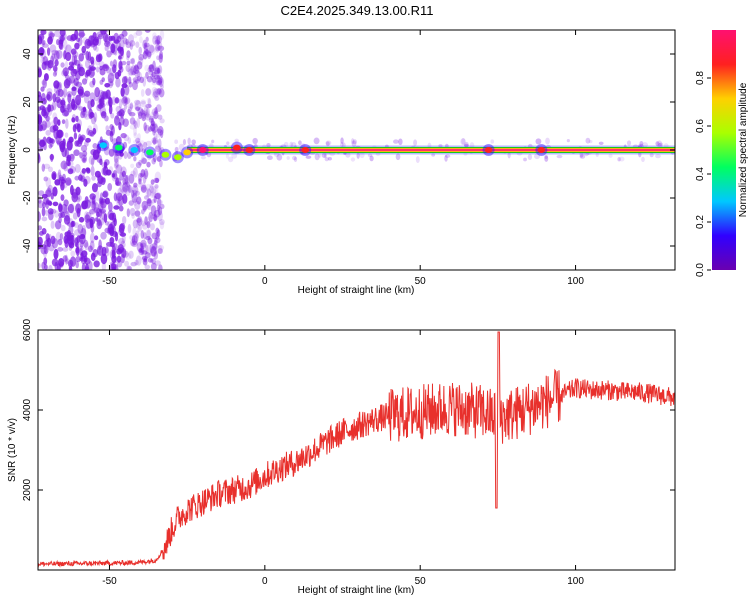  What do you see at coordinates (575, 581) in the screenshot?
I see `x-tick-label: 100` at bounding box center [575, 581].